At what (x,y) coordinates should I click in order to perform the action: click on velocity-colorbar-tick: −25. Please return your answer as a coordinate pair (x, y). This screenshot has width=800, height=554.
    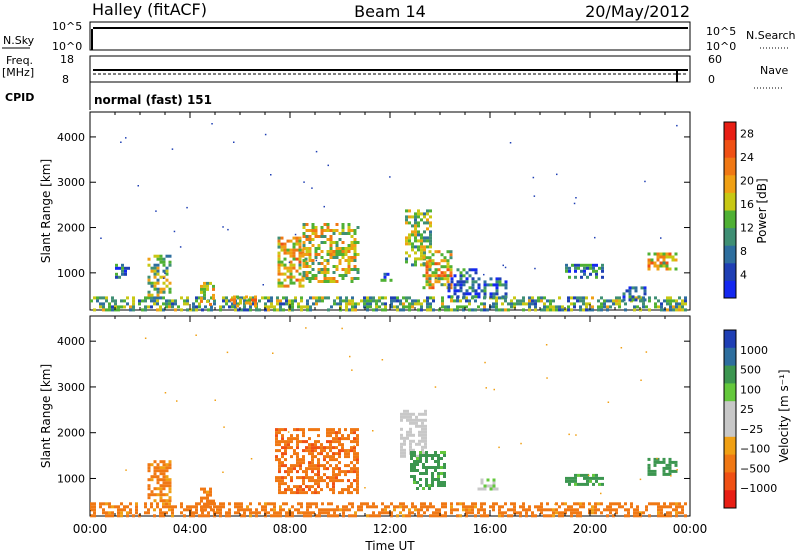
    Looking at the image, I should click on (751, 429).